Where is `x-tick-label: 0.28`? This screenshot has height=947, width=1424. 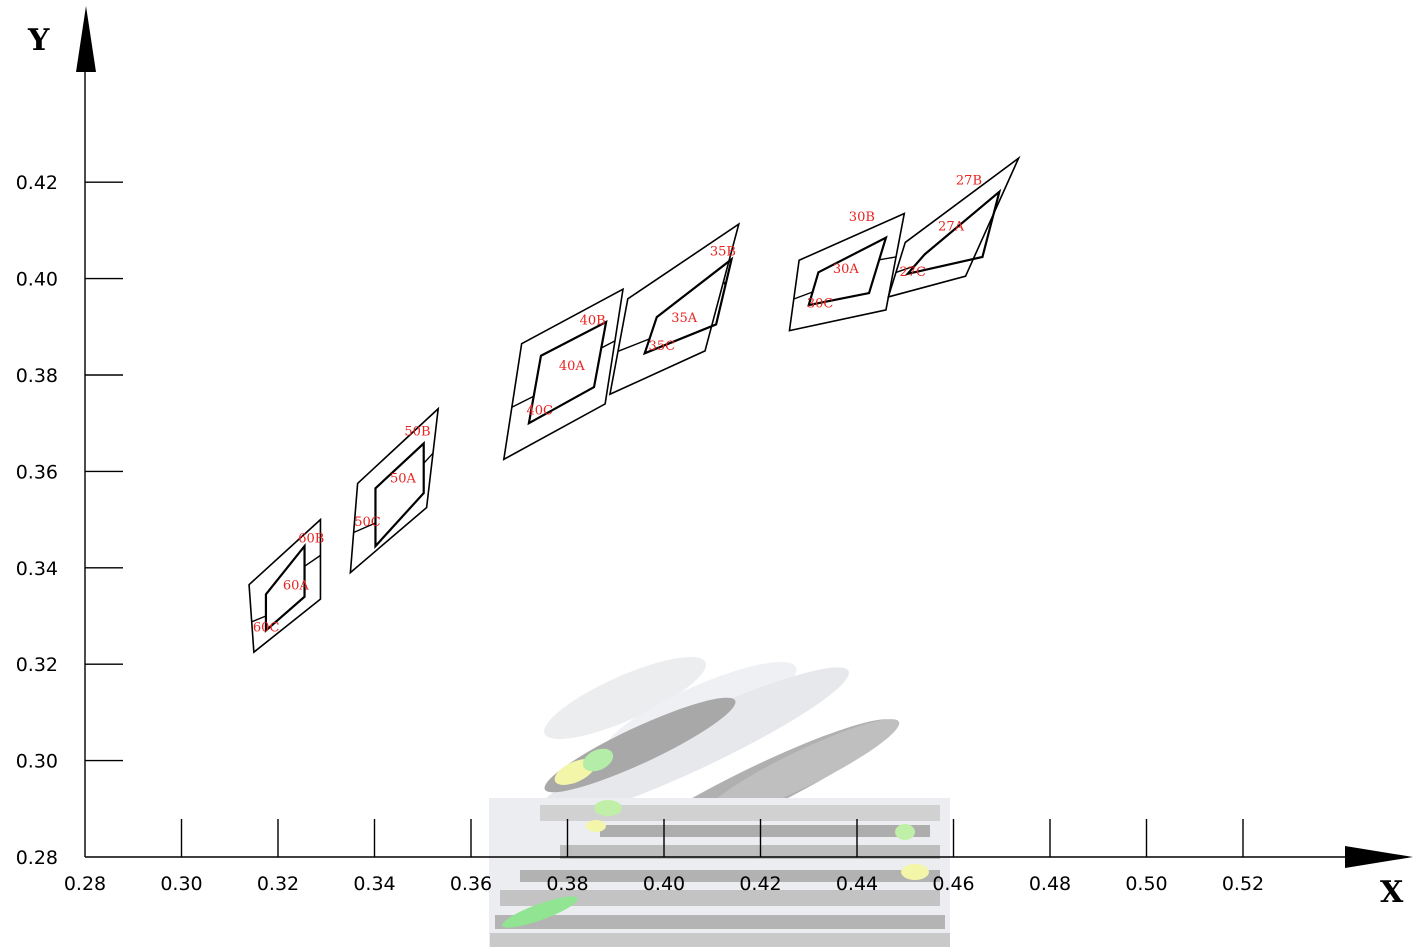
x-tick-label: 0.28 is located at coordinates (85, 884).